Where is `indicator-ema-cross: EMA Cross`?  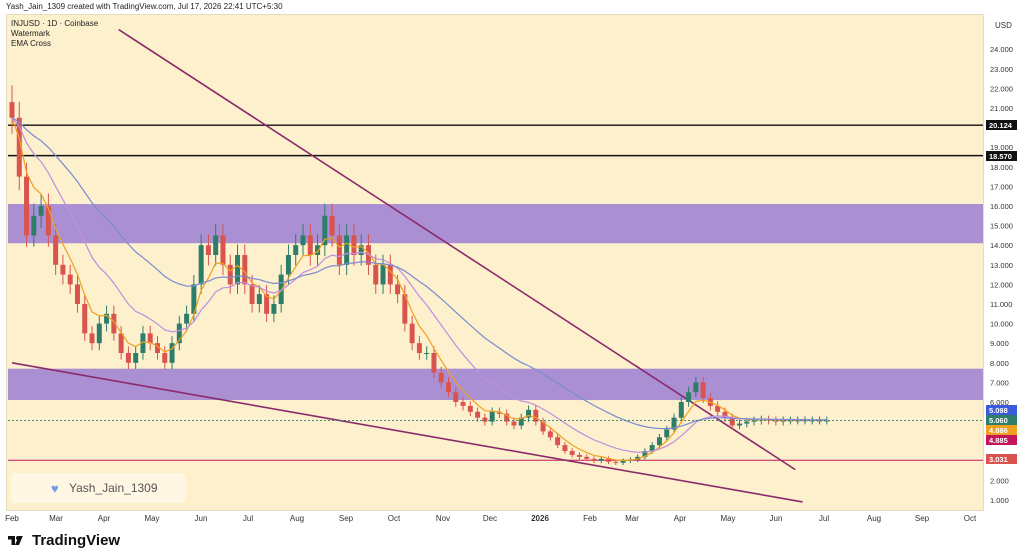 indicator-ema-cross: EMA Cross is located at coordinates (31, 43).